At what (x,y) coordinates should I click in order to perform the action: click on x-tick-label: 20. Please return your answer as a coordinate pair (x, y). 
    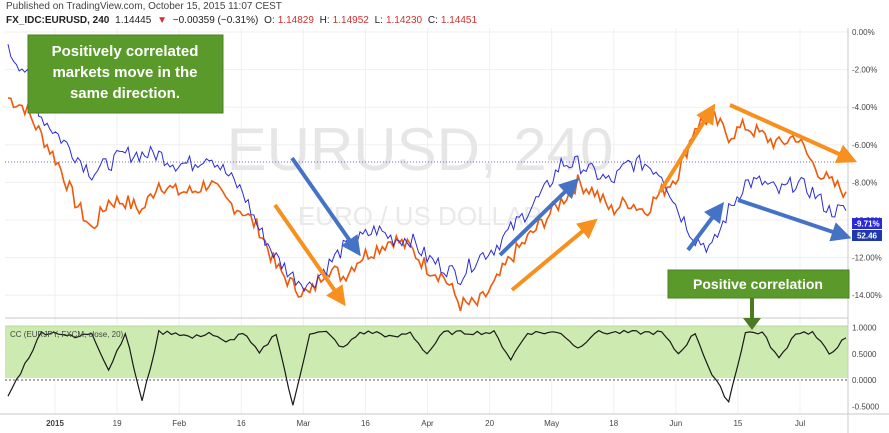
    Looking at the image, I should click on (489, 423).